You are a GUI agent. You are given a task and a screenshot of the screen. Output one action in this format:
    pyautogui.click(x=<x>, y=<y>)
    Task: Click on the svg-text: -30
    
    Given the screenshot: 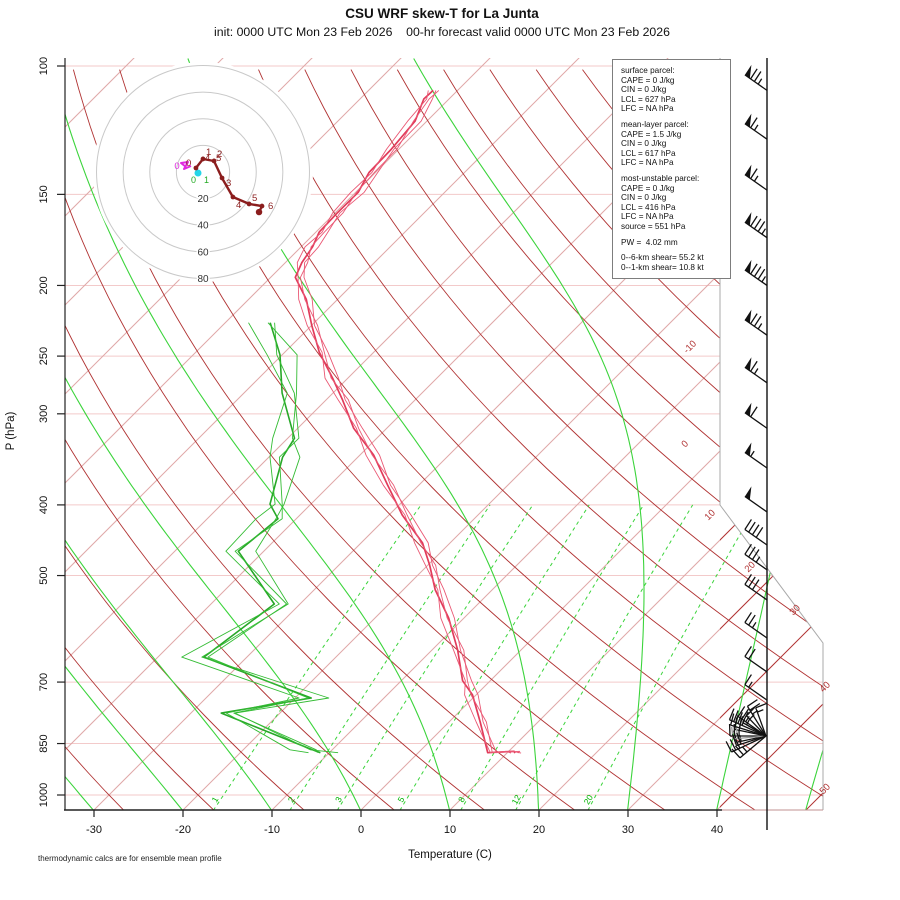 What is the action you would take?
    pyautogui.click(x=94, y=830)
    